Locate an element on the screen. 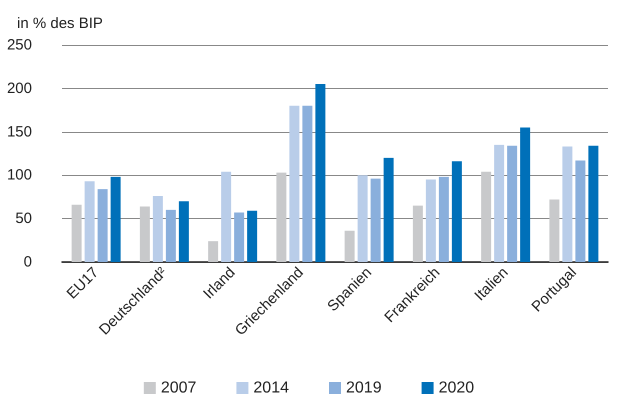 This screenshot has height=403, width=618. legend-label: 2014 is located at coordinates (271, 388).